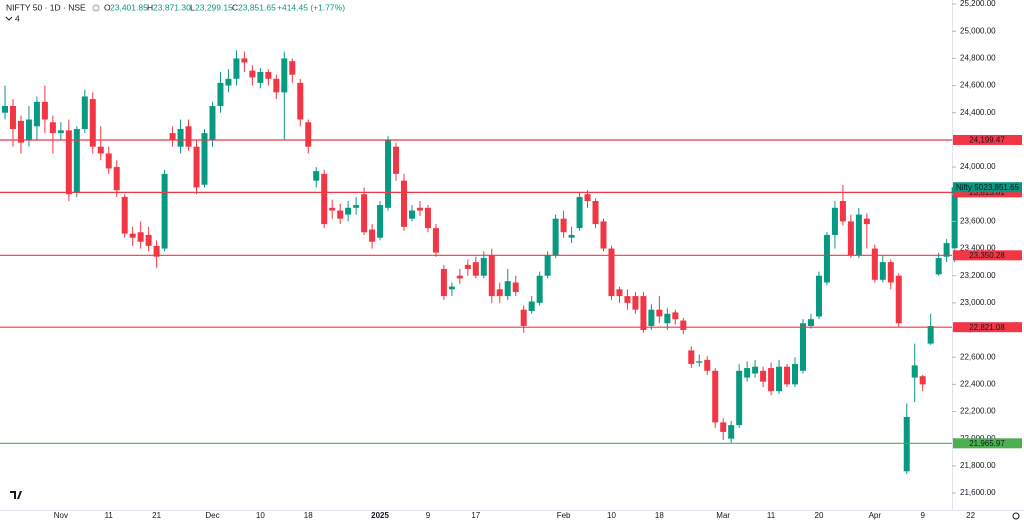 This screenshot has height=522, width=1024. I want to click on level-label: 21,965.97, so click(987, 443).